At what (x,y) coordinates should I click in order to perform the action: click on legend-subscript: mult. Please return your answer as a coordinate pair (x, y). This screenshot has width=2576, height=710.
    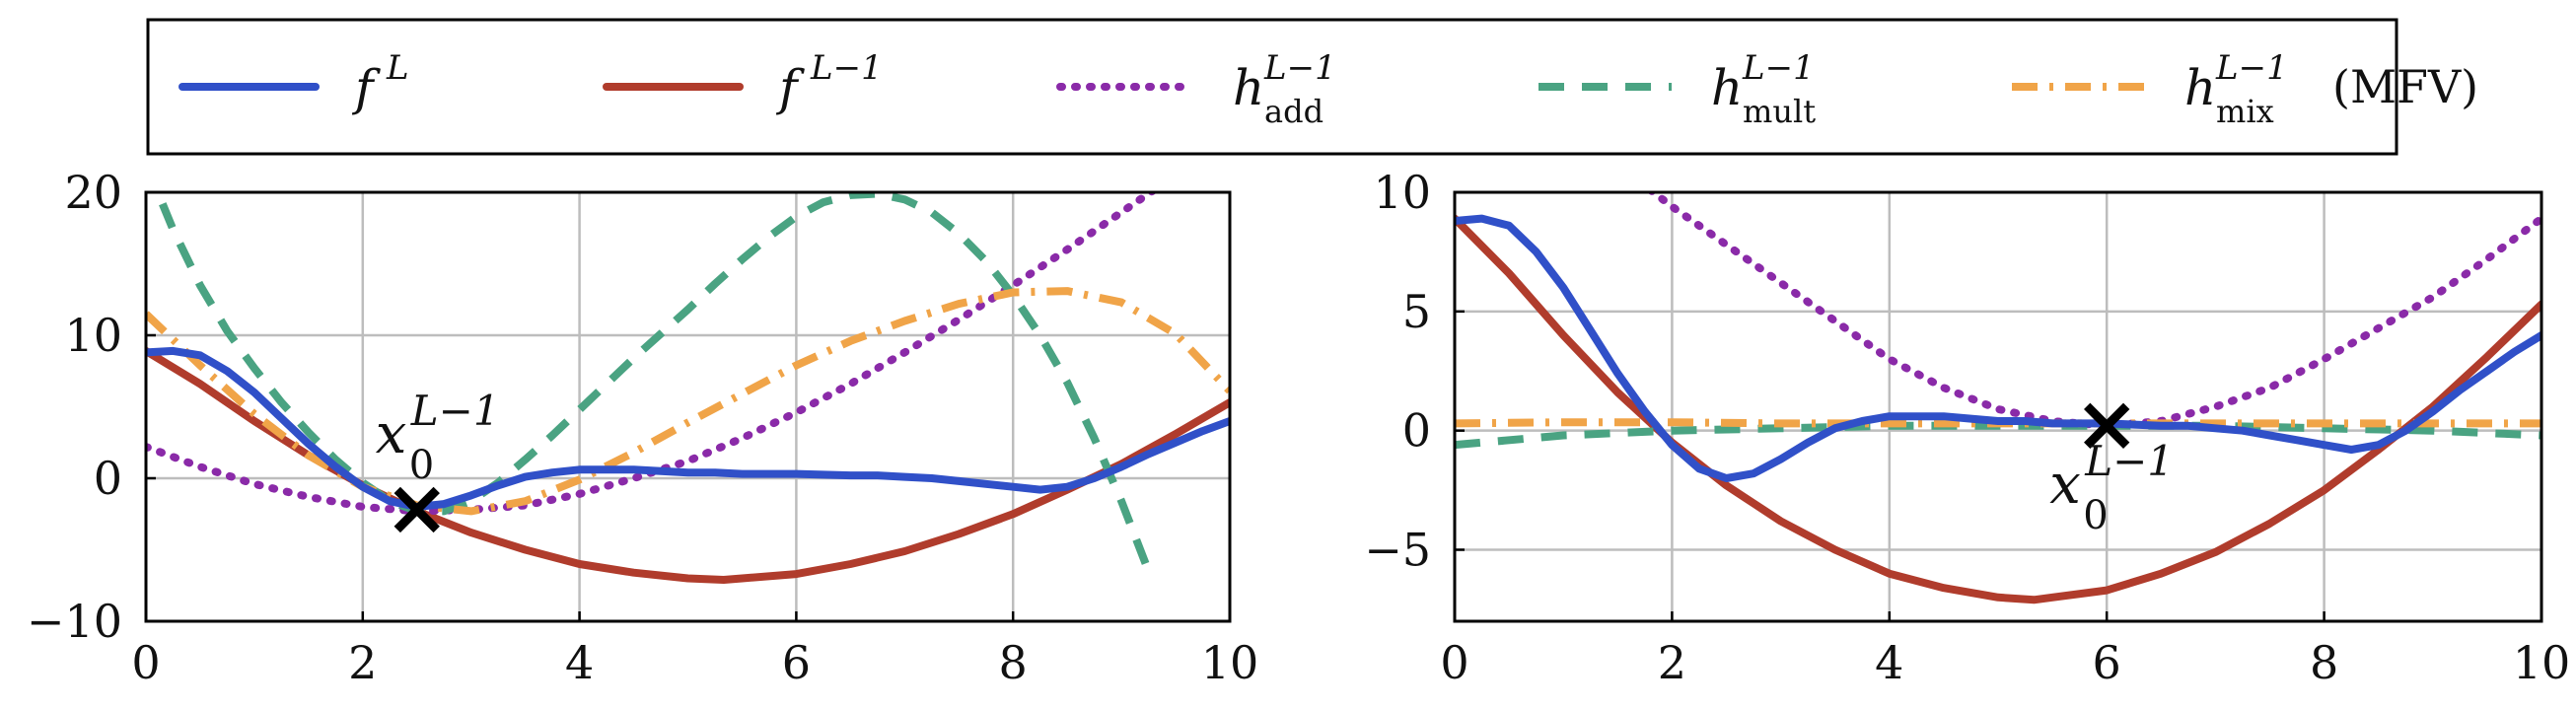
    Looking at the image, I should click on (1780, 111).